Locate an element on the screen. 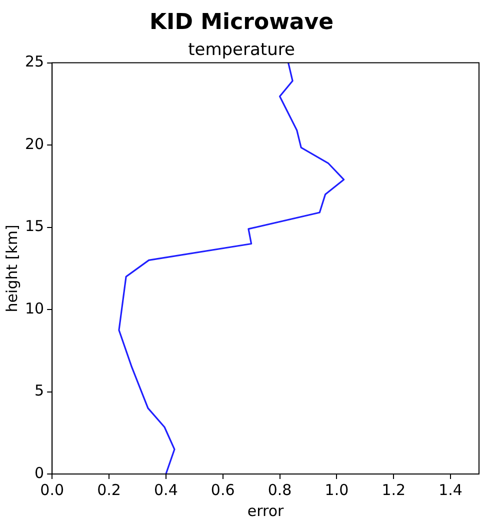 This screenshot has height=521, width=488. y-tick-label: 15 is located at coordinates (34, 226).